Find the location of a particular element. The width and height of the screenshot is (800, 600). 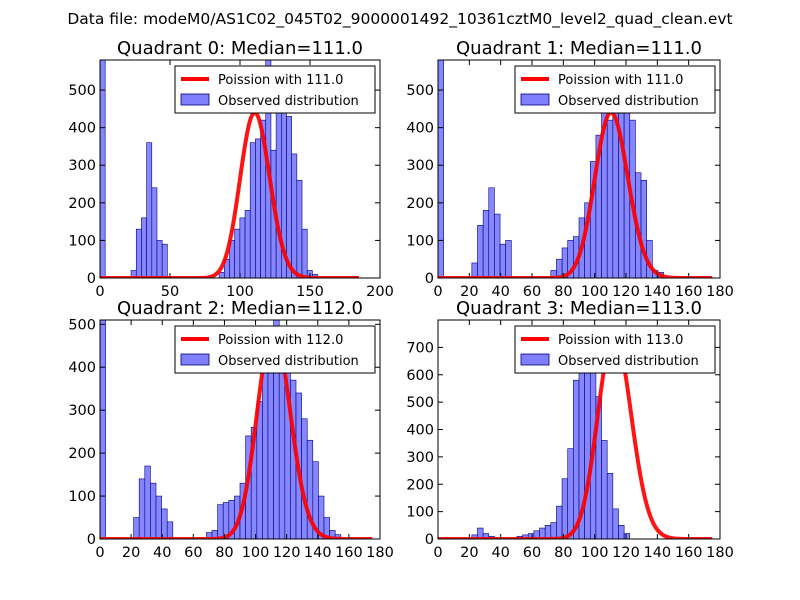

subplot-title: Quadrant 2: Median=112.0 is located at coordinates (240, 308).